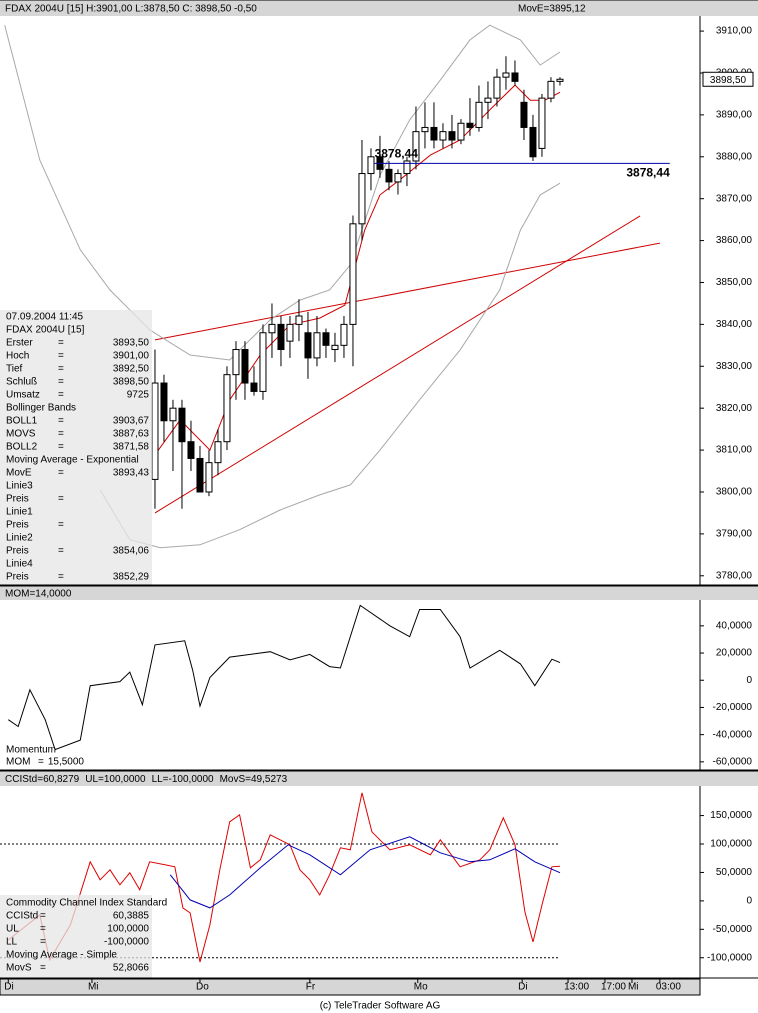 The height and width of the screenshot is (1013, 758). Describe the element at coordinates (407, 291) in the screenshot. I see `trendline` at that location.